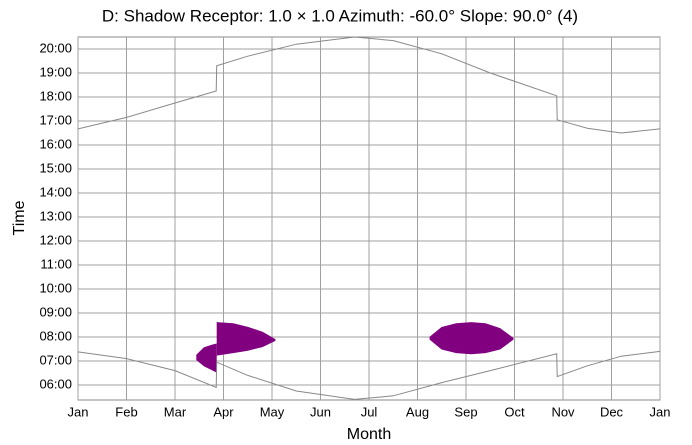 This screenshot has width=692, height=445. I want to click on y-tick-label: 10:00, so click(55, 287).